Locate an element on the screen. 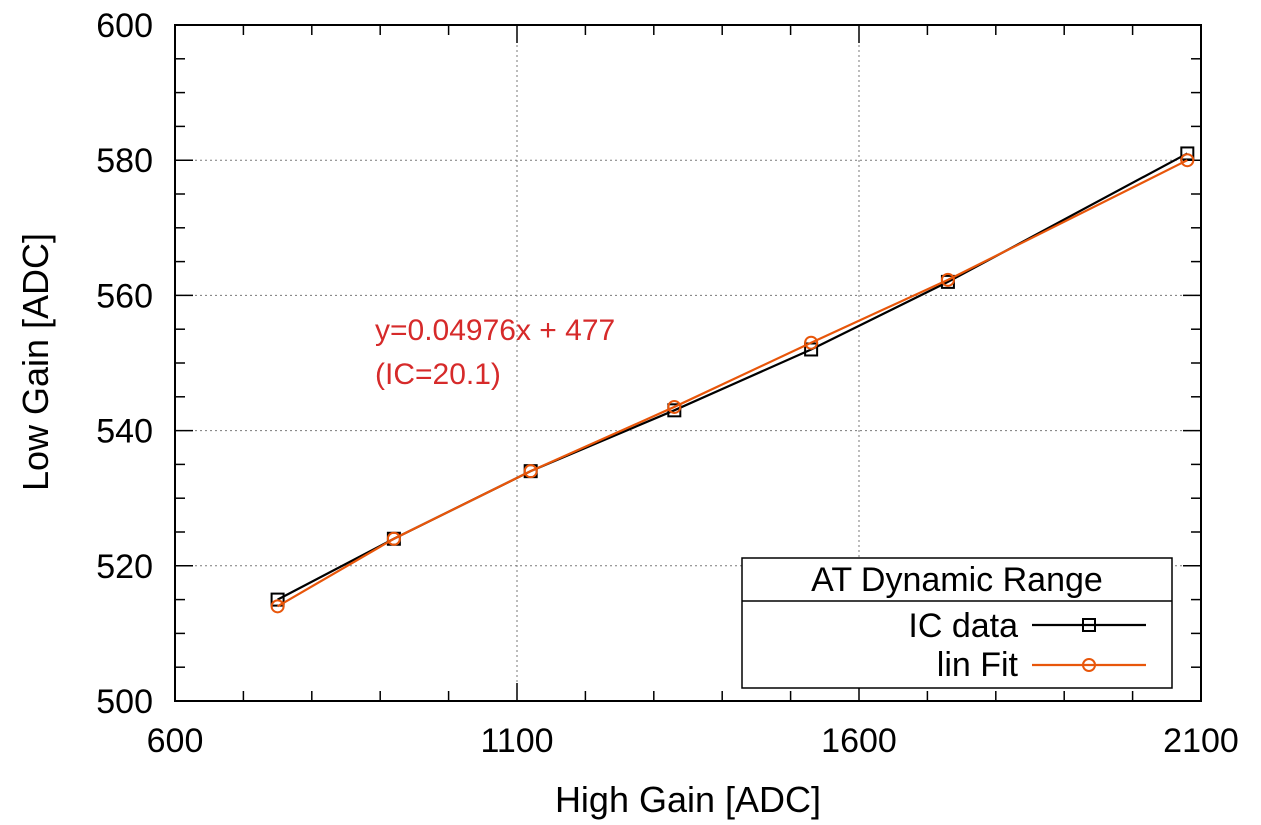 The width and height of the screenshot is (1261, 825). y-tick-label: 560 is located at coordinates (124, 296).